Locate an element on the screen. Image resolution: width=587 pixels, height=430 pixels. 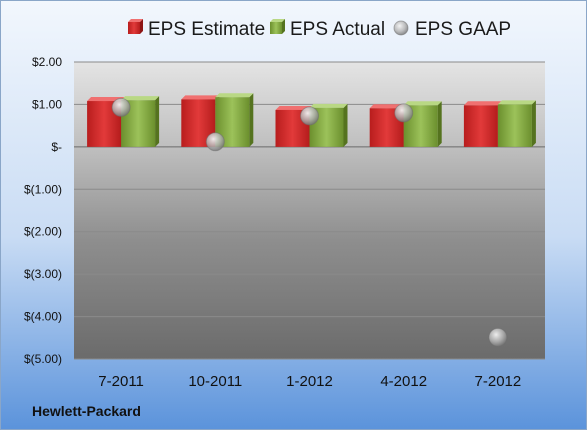
y-tick-label: $2.00 is located at coordinates (47, 62).